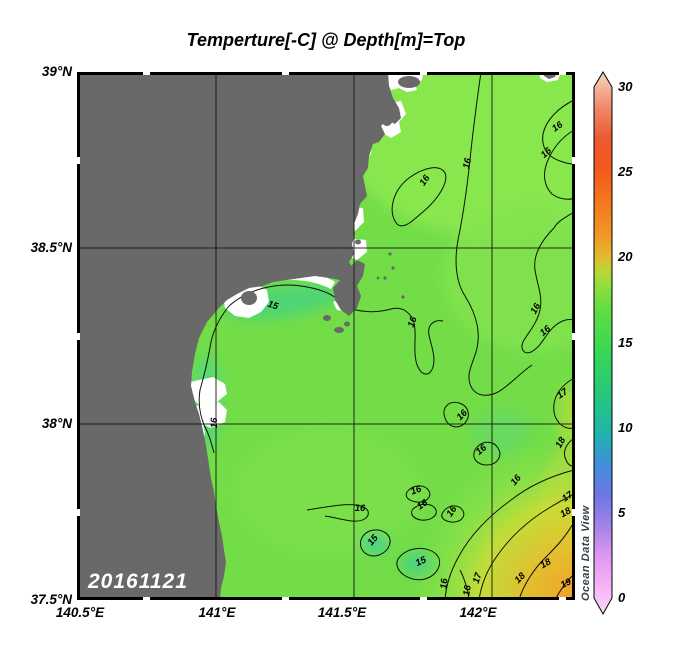 This screenshot has height=660, width=684. Describe the element at coordinates (56, 71) in the screenshot. I see `y-tick-39N: 39°N` at that location.